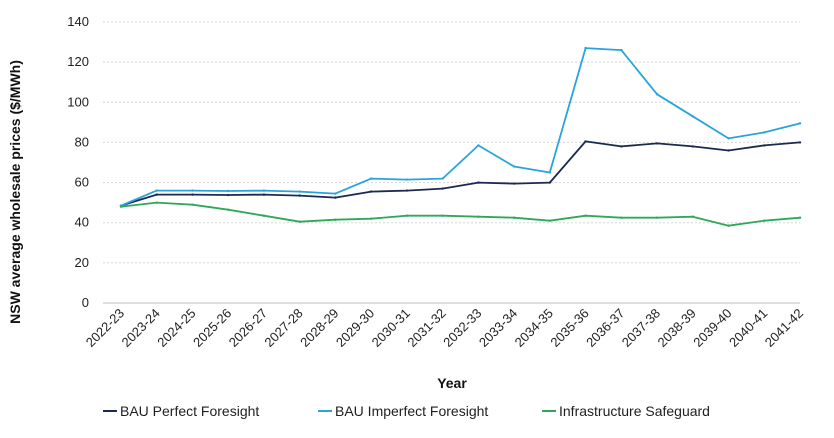  I want to click on x-tick-label: 2035-36, so click(569, 328).